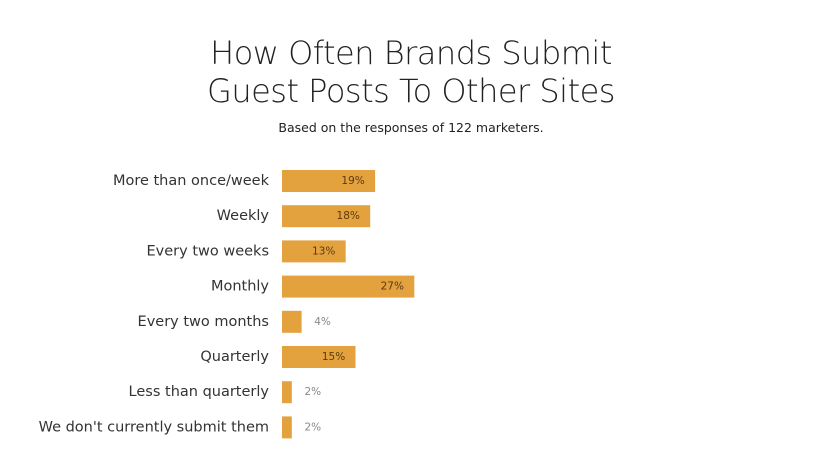 This screenshot has height=464, width=822. Describe the element at coordinates (411, 127) in the screenshot. I see `chart-subtitle: Based on the responses of 122 marketers.` at that location.